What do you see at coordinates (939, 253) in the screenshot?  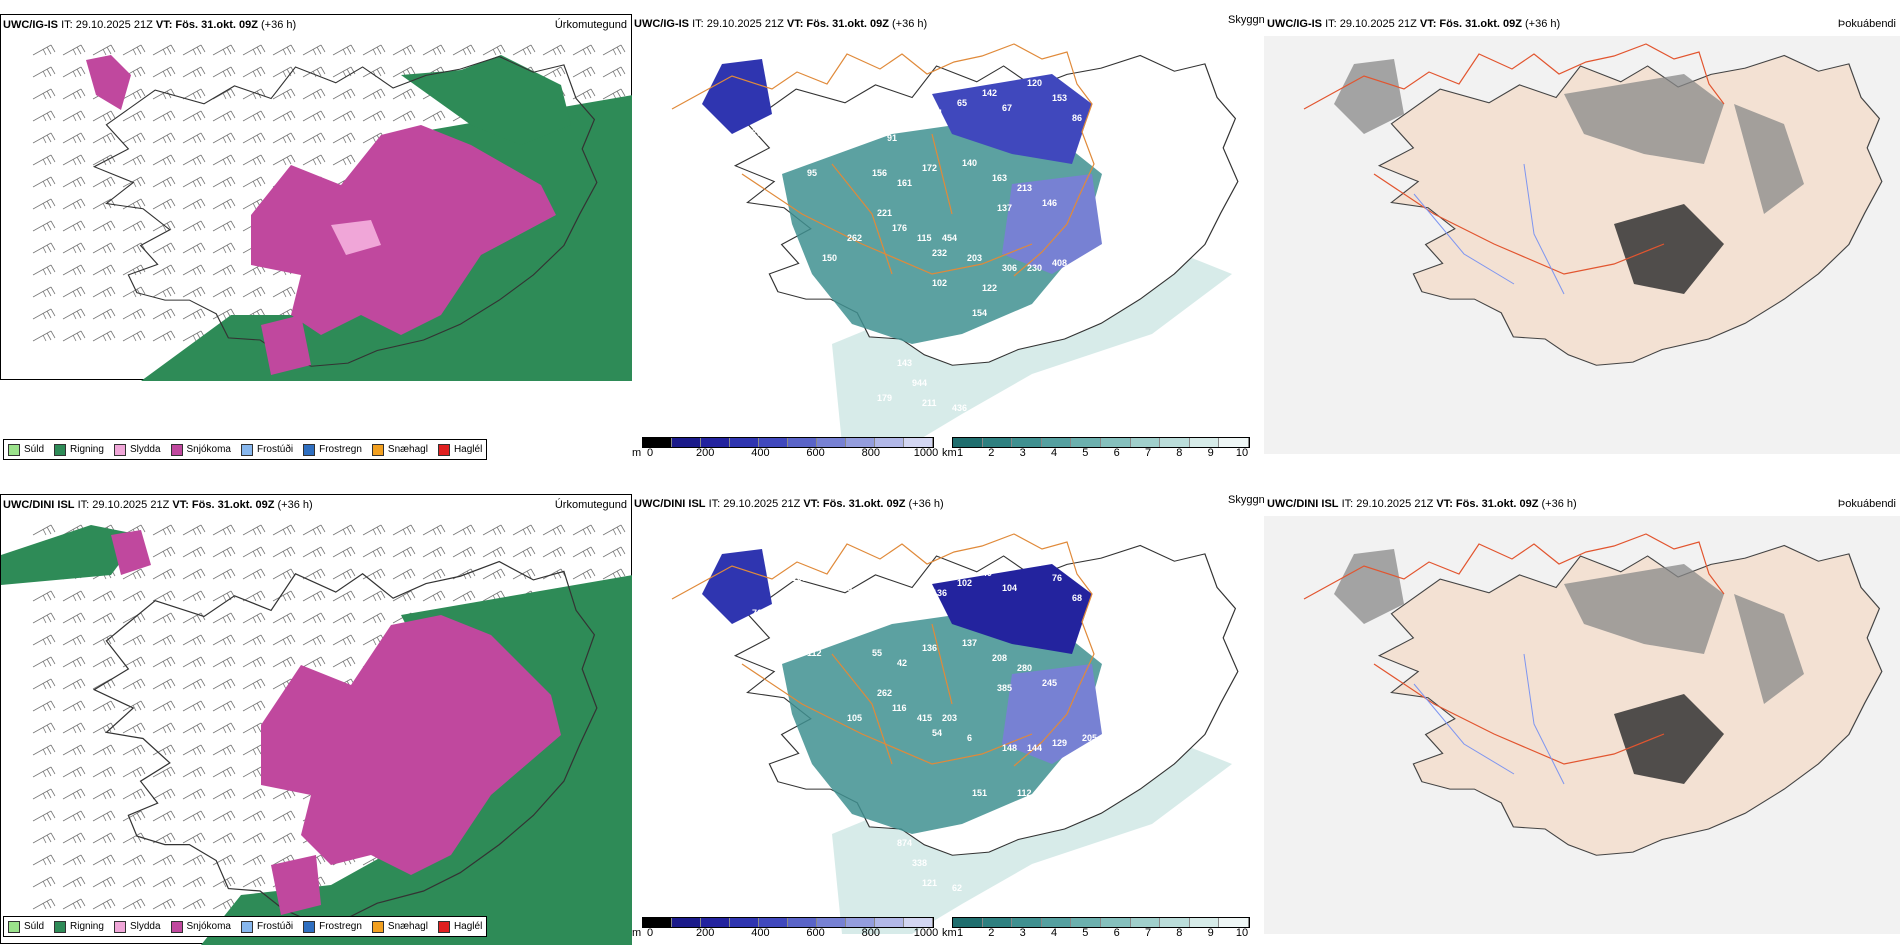 I see `ceiling-value-label: 232` at bounding box center [939, 253].